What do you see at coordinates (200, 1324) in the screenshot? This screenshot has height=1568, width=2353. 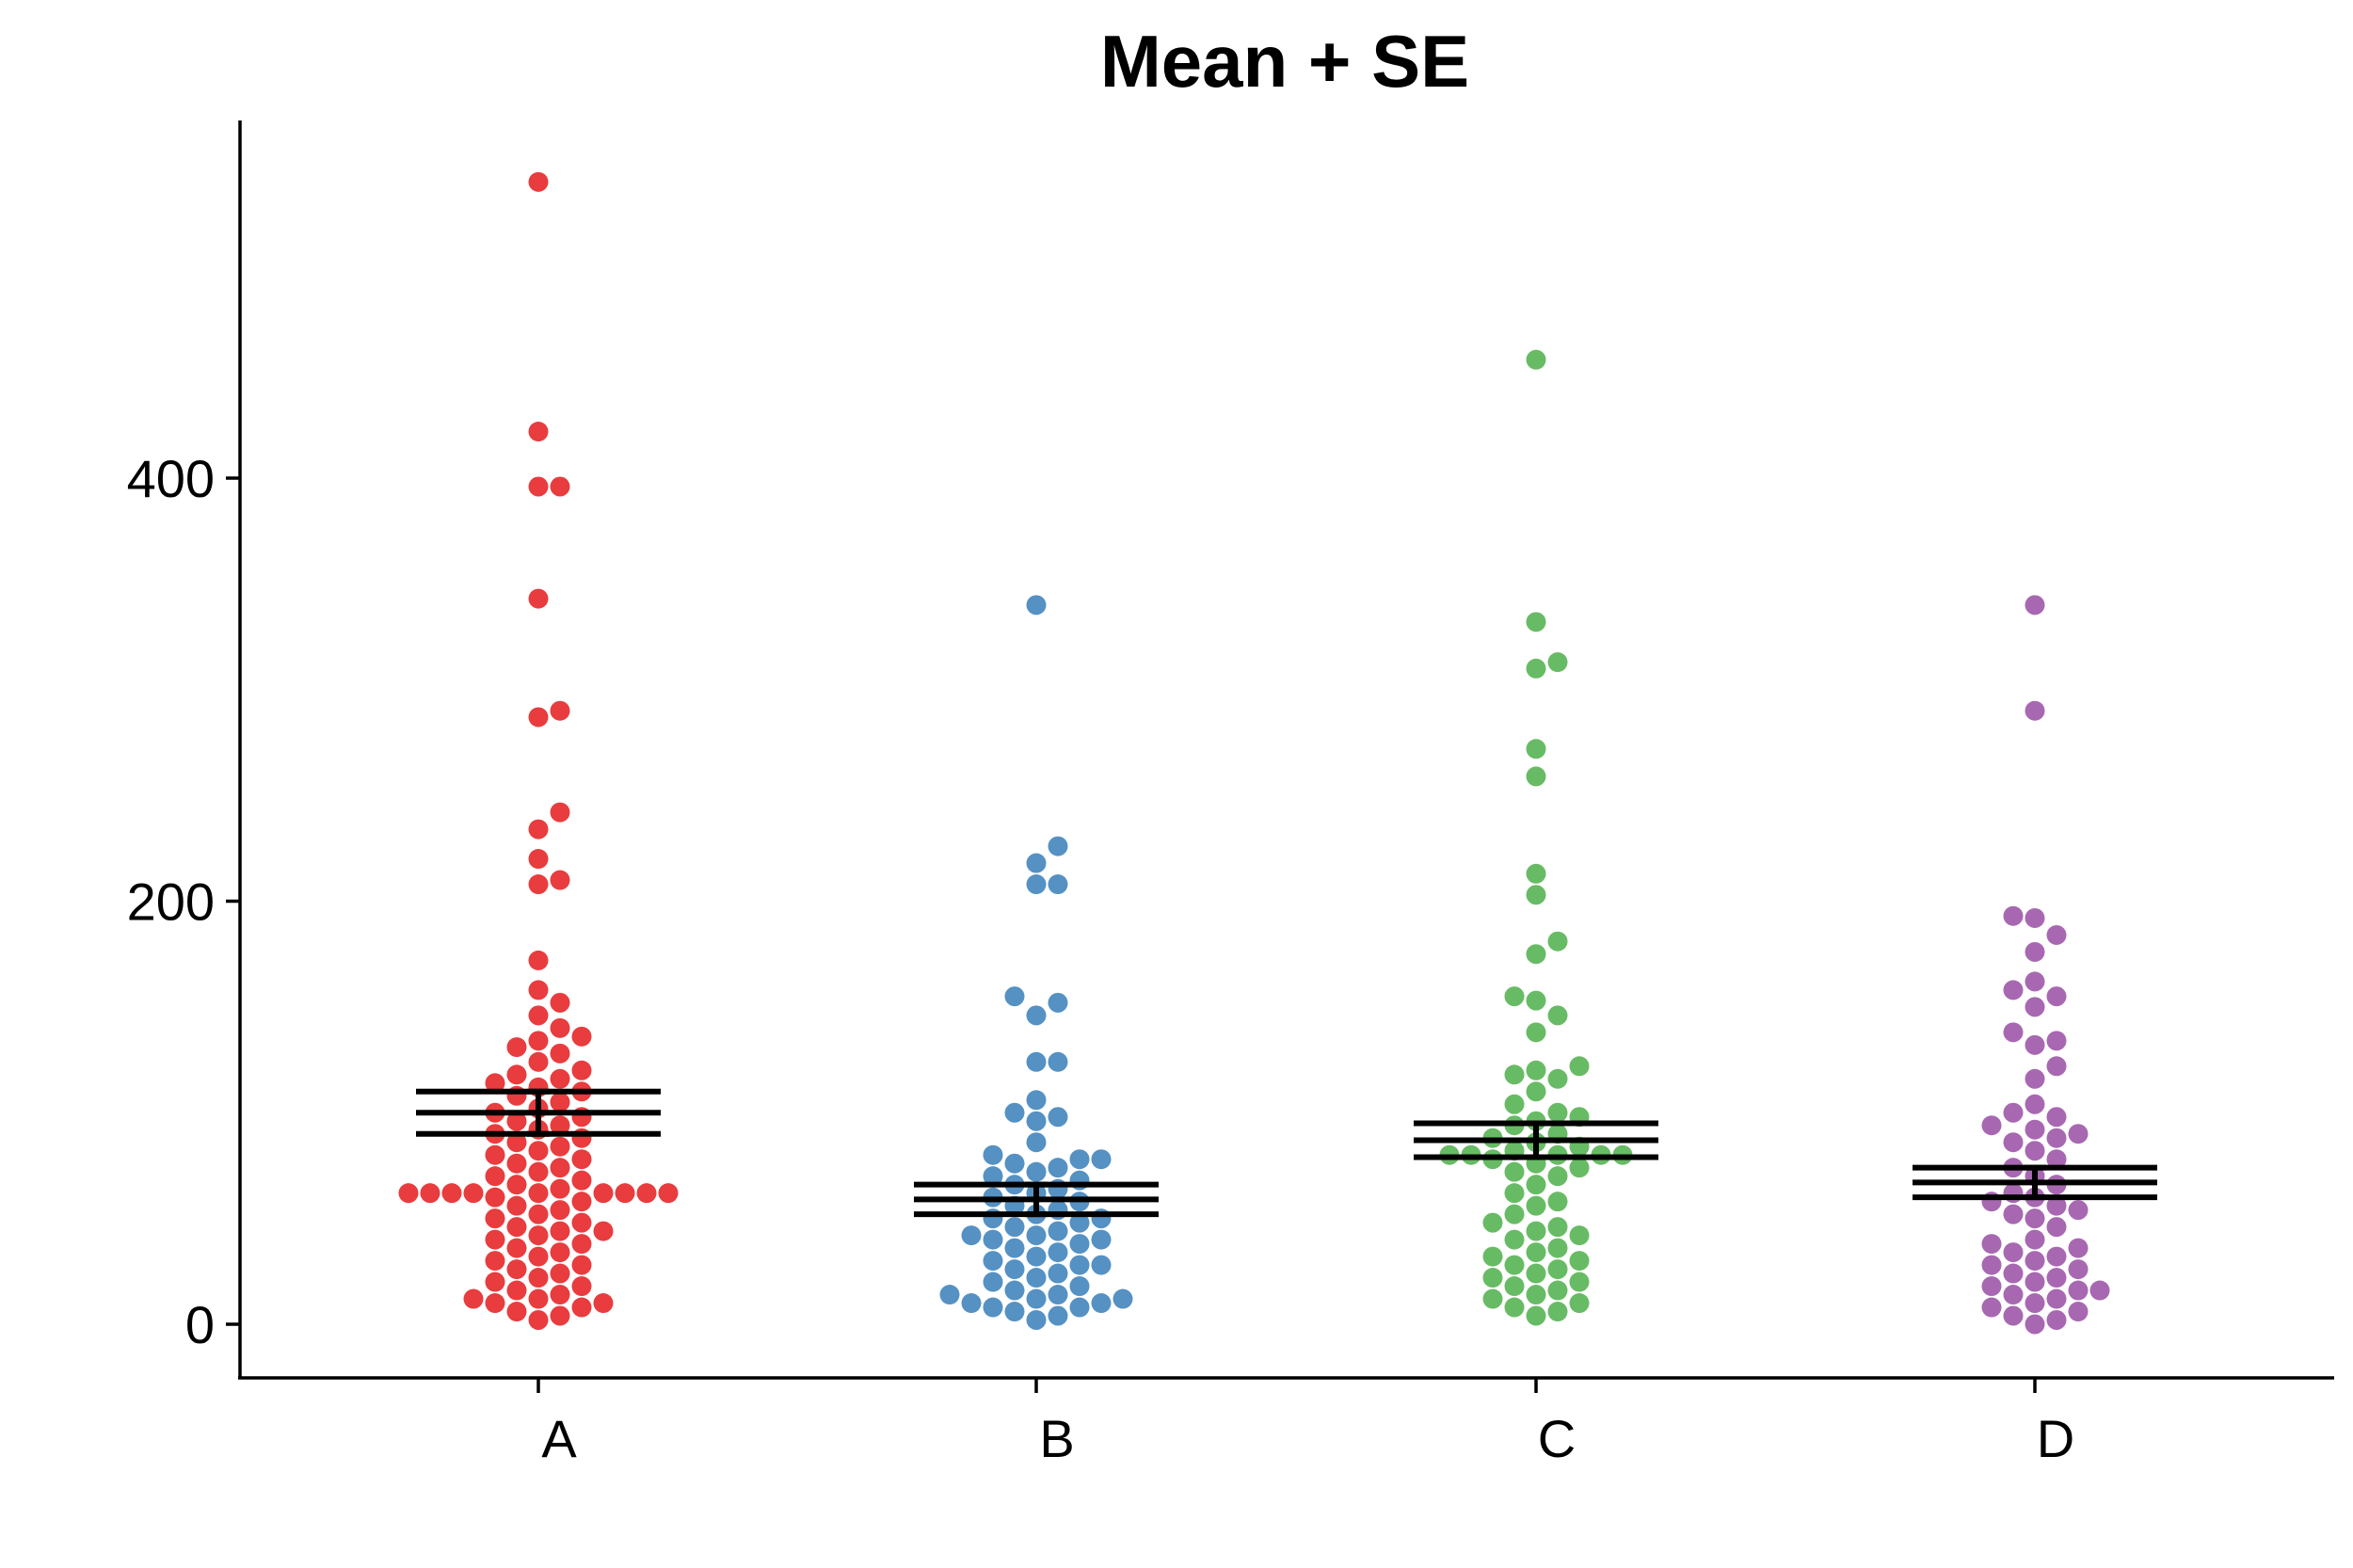 I see `y-tick-label: 0` at bounding box center [200, 1324].